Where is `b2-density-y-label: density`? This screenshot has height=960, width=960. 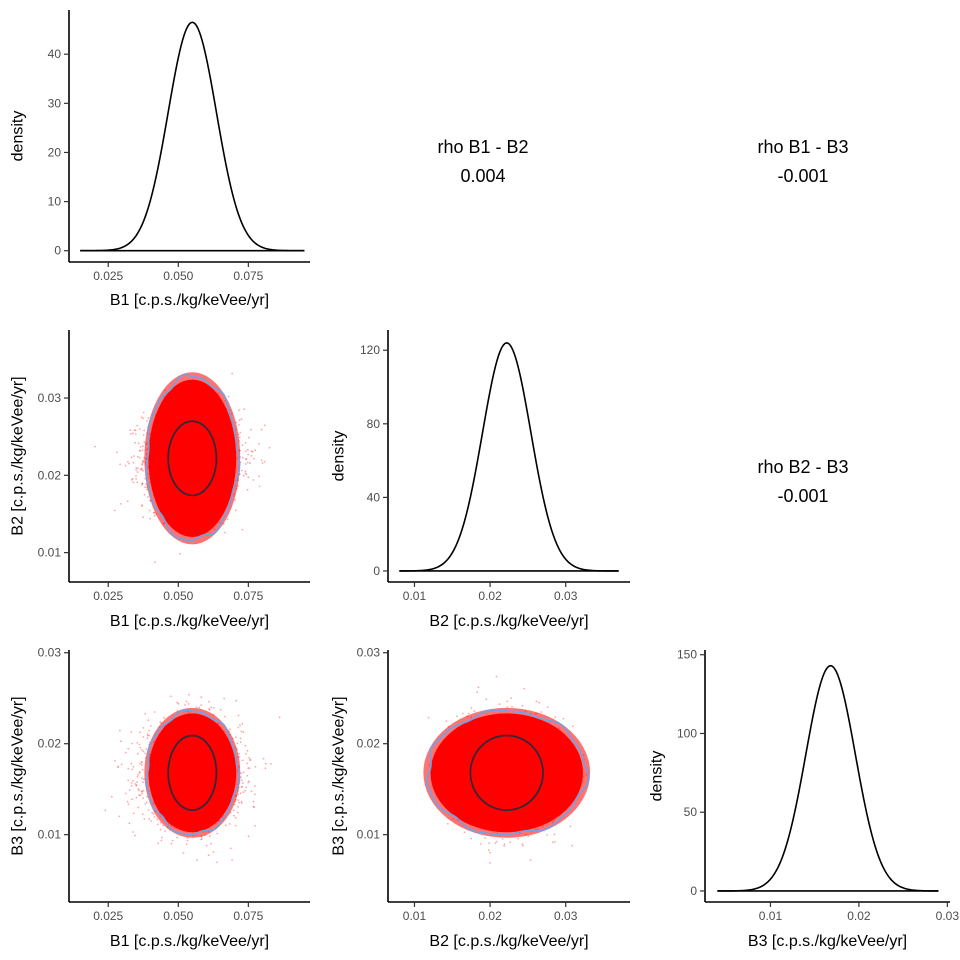
b2-density-y-label: density is located at coordinates (339, 456).